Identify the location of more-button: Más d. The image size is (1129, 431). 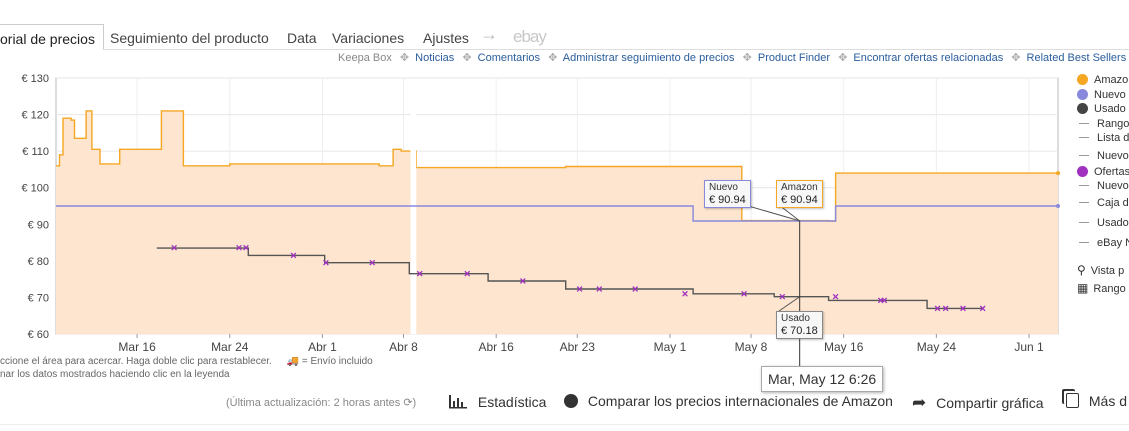
(1096, 401).